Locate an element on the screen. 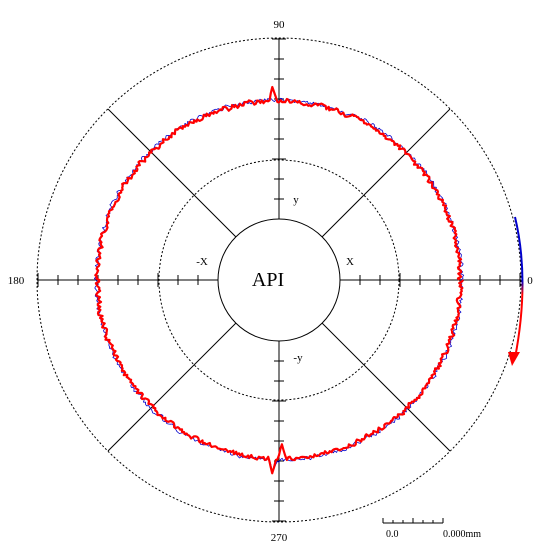 The height and width of the screenshot is (549, 546). scale-bar-start-label: 0.0 is located at coordinates (392, 534).